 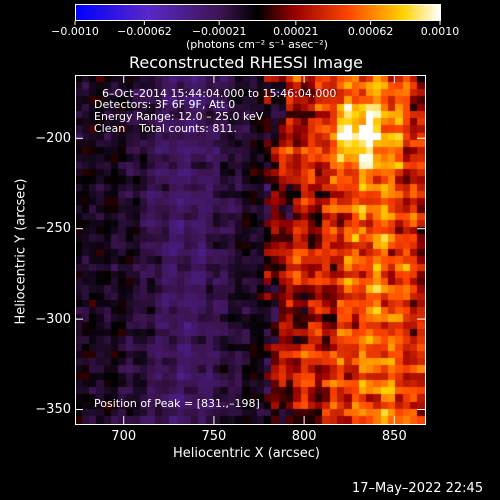 What do you see at coordinates (124, 436) in the screenshot?
I see `x-tick-label: 700` at bounding box center [124, 436].